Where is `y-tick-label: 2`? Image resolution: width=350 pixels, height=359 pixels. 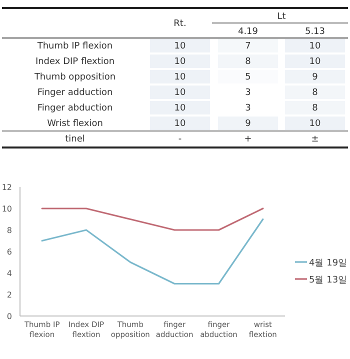
y-tick-label: 2 is located at coordinates (9, 295).